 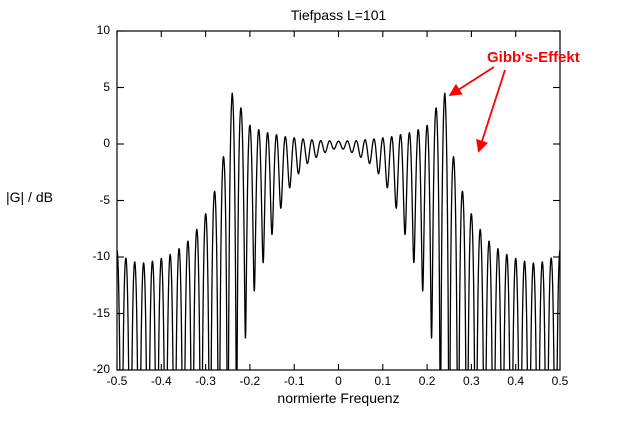 What do you see at coordinates (250, 381) in the screenshot?
I see `x-tick-label: -0.2` at bounding box center [250, 381].